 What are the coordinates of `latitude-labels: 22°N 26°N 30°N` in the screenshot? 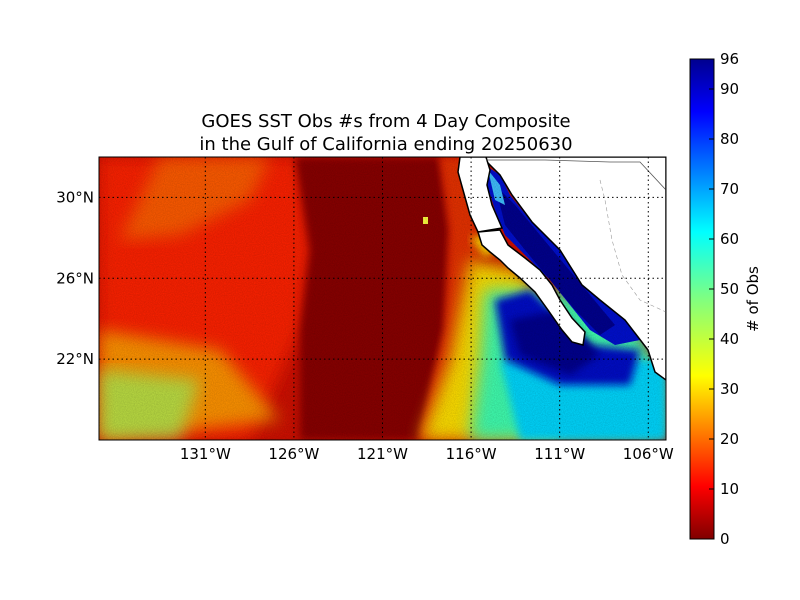 It's located at (75, 278).